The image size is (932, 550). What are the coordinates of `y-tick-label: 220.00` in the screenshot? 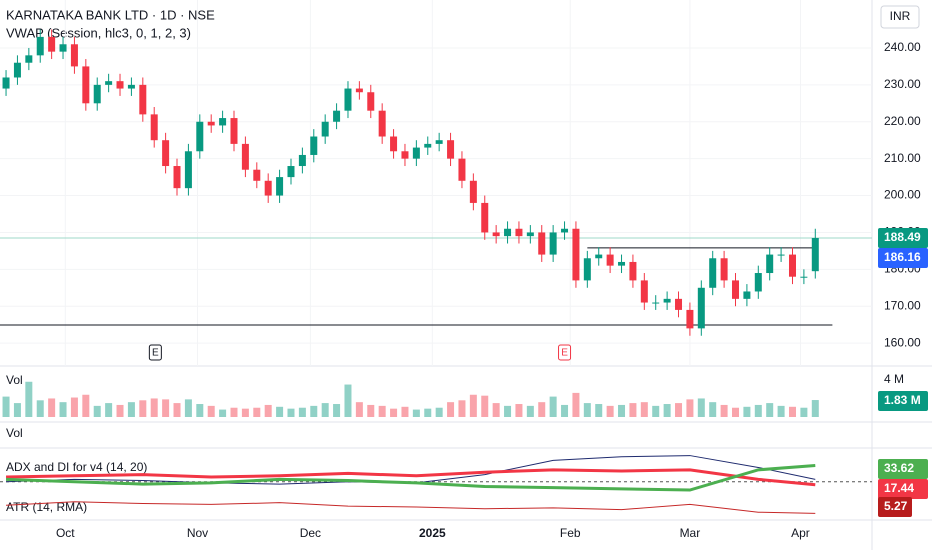 It's located at (902, 121).